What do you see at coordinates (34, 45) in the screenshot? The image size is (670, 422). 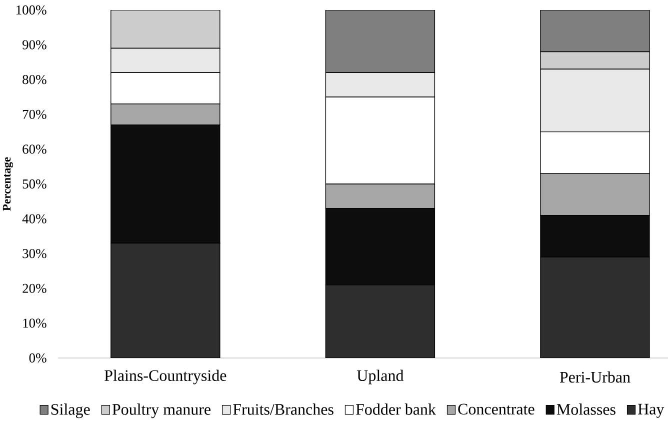 I see `y-tick-label: 90%` at bounding box center [34, 45].